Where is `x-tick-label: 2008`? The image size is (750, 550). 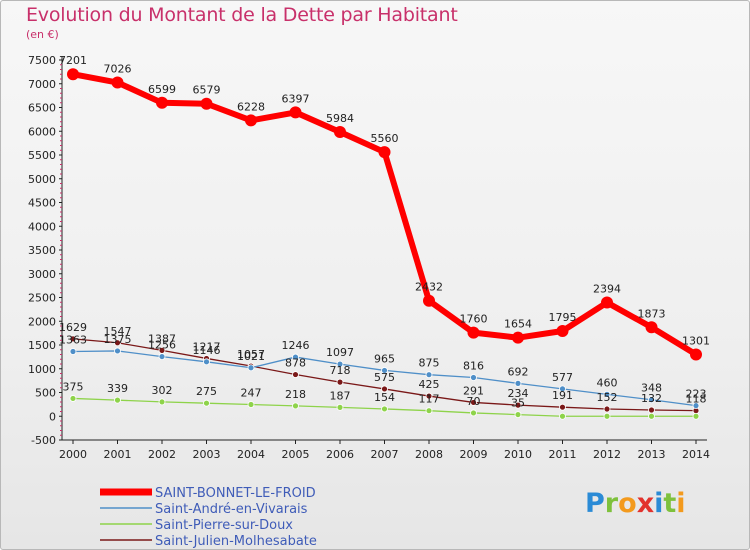
x-tick-label: 2008 is located at coordinates (429, 454).